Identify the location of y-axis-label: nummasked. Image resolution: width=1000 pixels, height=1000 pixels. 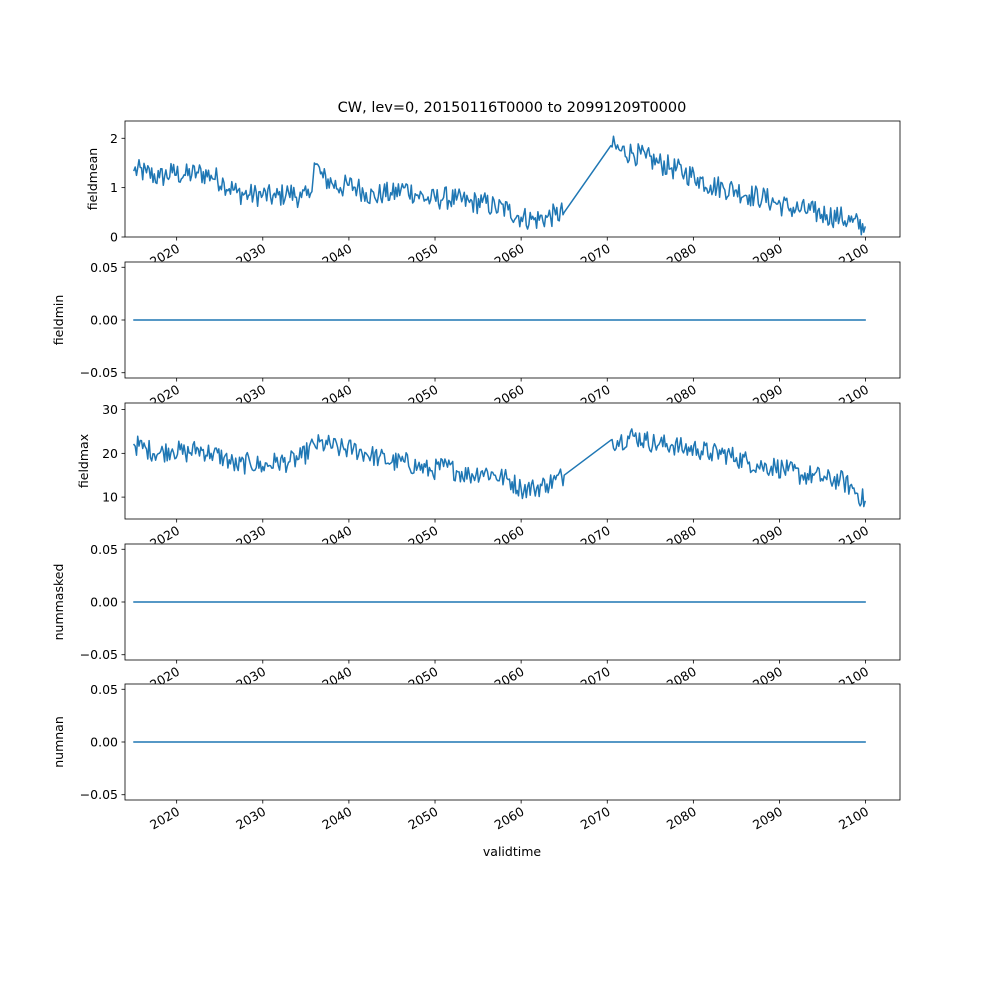
(58, 602).